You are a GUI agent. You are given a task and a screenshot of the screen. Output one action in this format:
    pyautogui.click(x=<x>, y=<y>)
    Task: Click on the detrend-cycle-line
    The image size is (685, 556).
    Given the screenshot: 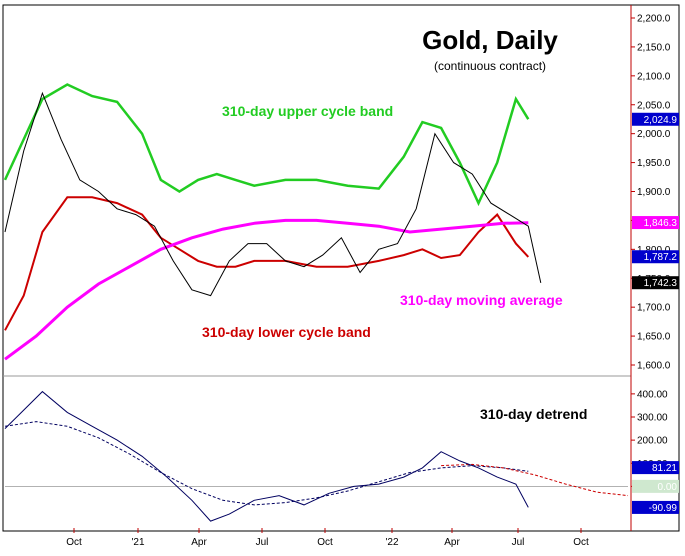 What is the action you would take?
    pyautogui.click(x=266, y=463)
    